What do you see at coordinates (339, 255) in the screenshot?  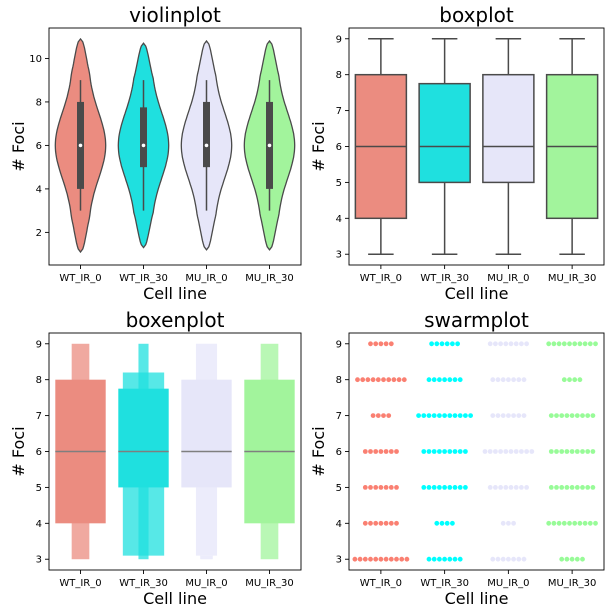 I see `y-tick-label: 3` at bounding box center [339, 255].